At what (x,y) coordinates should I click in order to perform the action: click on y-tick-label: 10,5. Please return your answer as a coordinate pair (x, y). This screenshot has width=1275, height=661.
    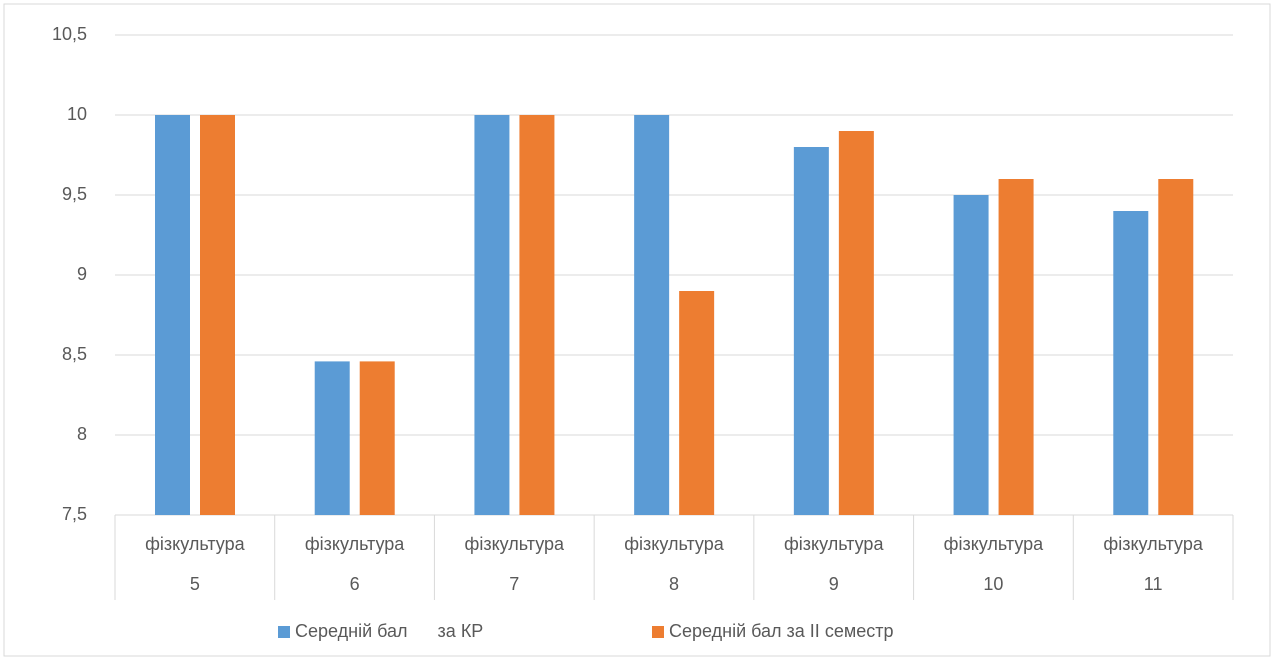
    Looking at the image, I should click on (69, 34).